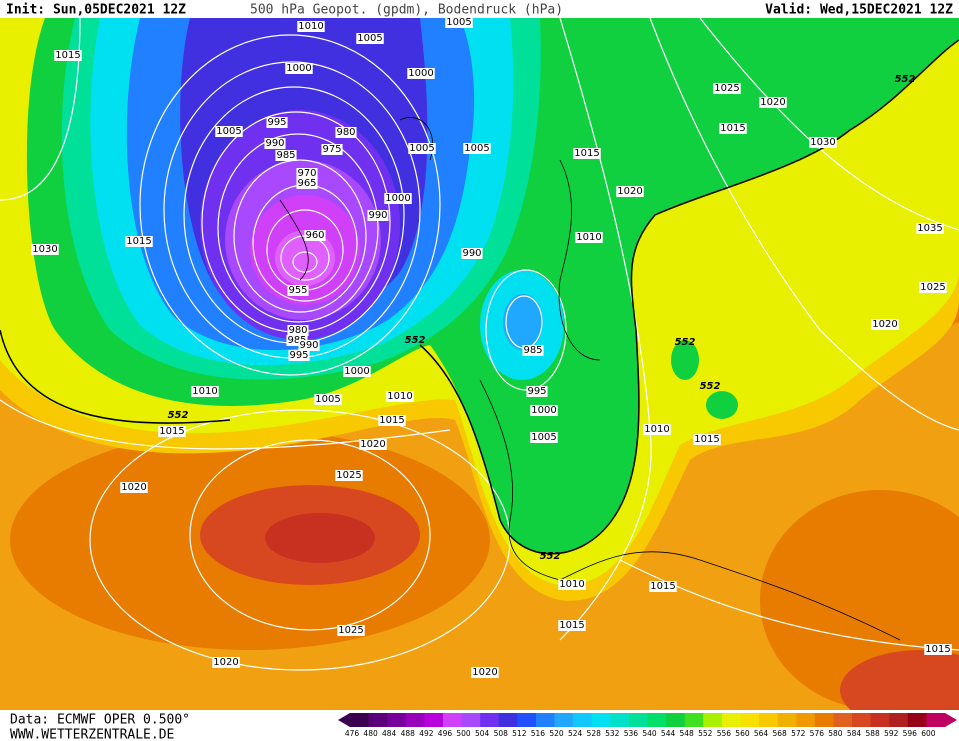 The width and height of the screenshot is (959, 741). I want to click on isobar-label: 1030, so click(822, 142).